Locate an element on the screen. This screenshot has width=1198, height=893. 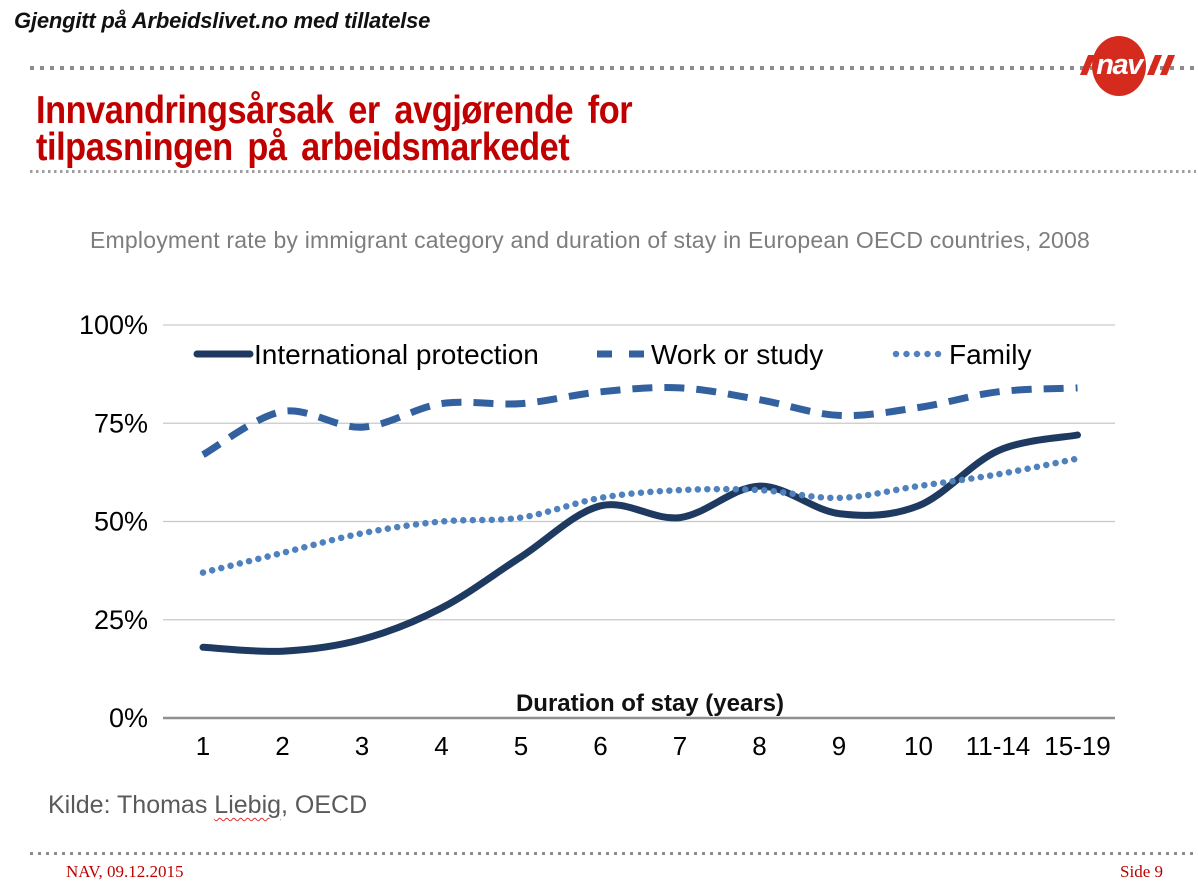
nav-logo-circle-icon: nav is located at coordinates (1119, 66).